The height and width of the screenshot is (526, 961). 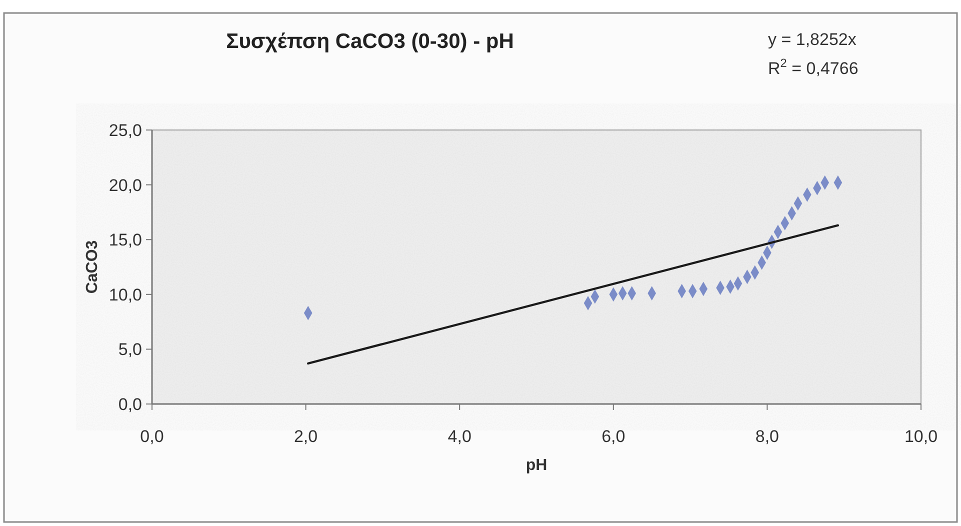 What do you see at coordinates (92, 267) in the screenshot?
I see `y-axis-title: CaCO3` at bounding box center [92, 267].